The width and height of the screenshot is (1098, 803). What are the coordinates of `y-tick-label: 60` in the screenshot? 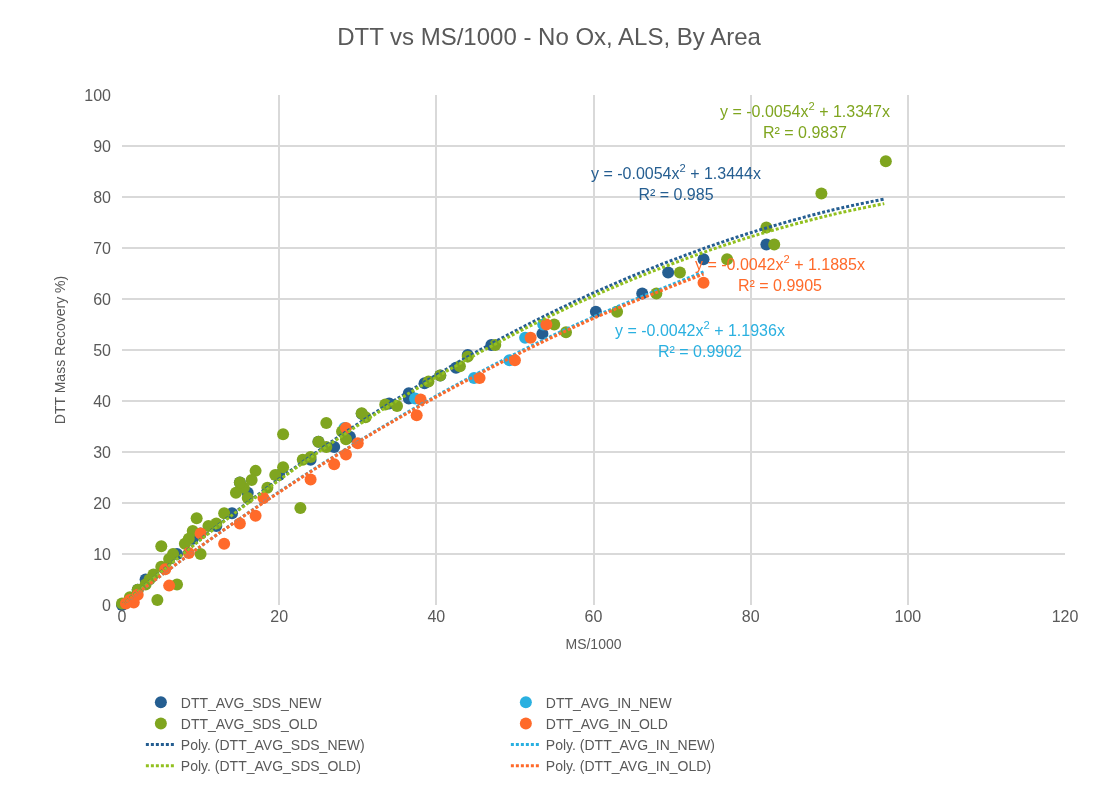 It's located at (102, 299).